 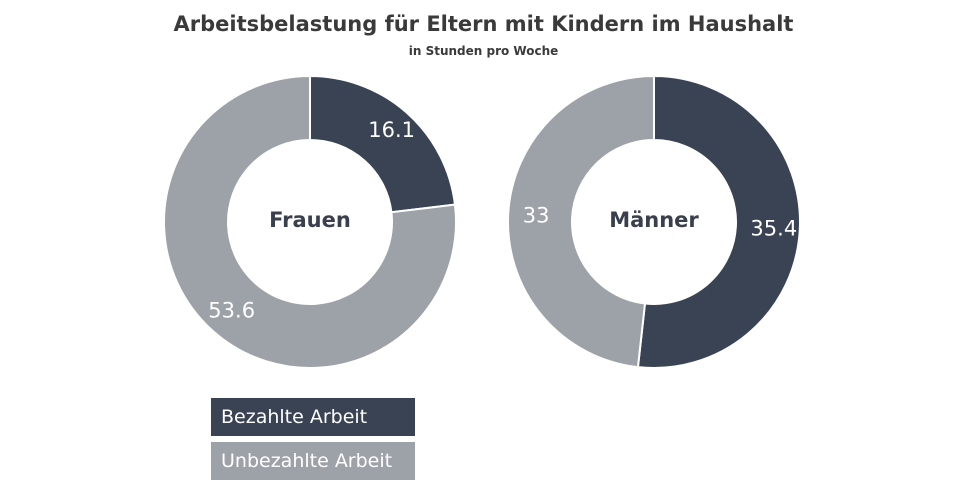 What do you see at coordinates (391, 130) in the screenshot?
I see `donut-0-value-label-0: 16.1` at bounding box center [391, 130].